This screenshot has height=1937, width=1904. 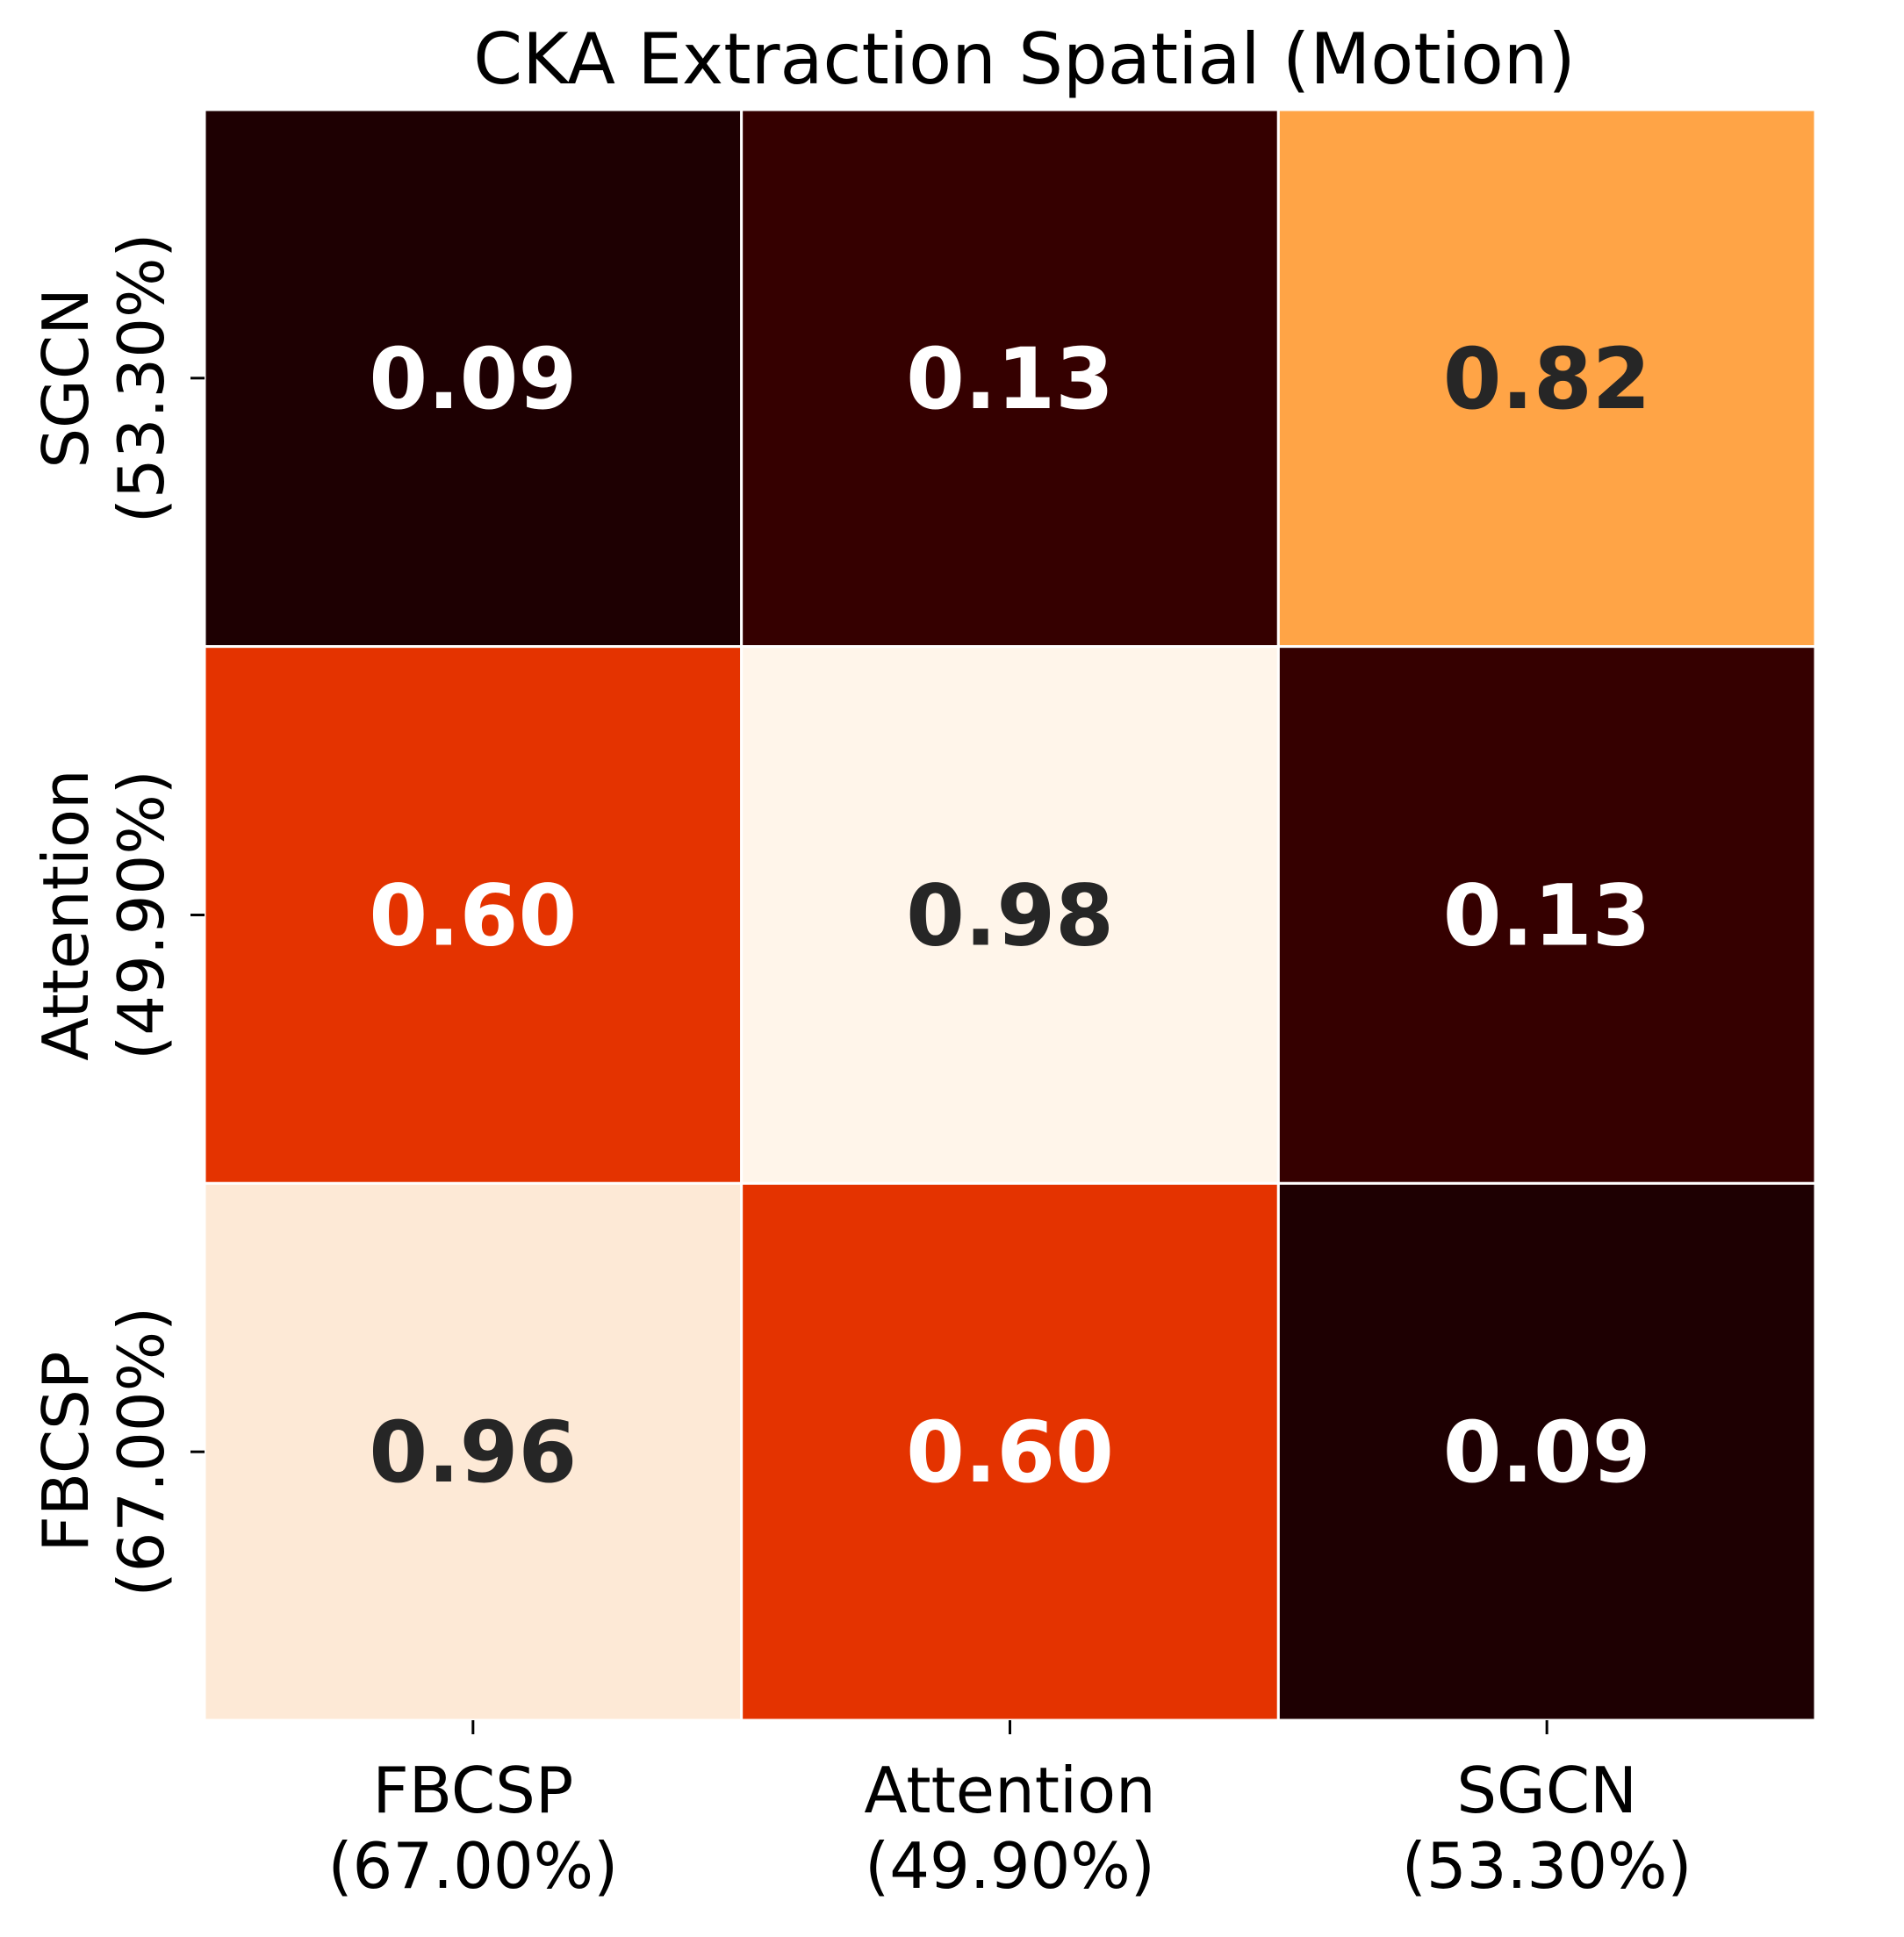 I want to click on cell-value-label-r2-c0: 0.96, so click(x=473, y=1452).